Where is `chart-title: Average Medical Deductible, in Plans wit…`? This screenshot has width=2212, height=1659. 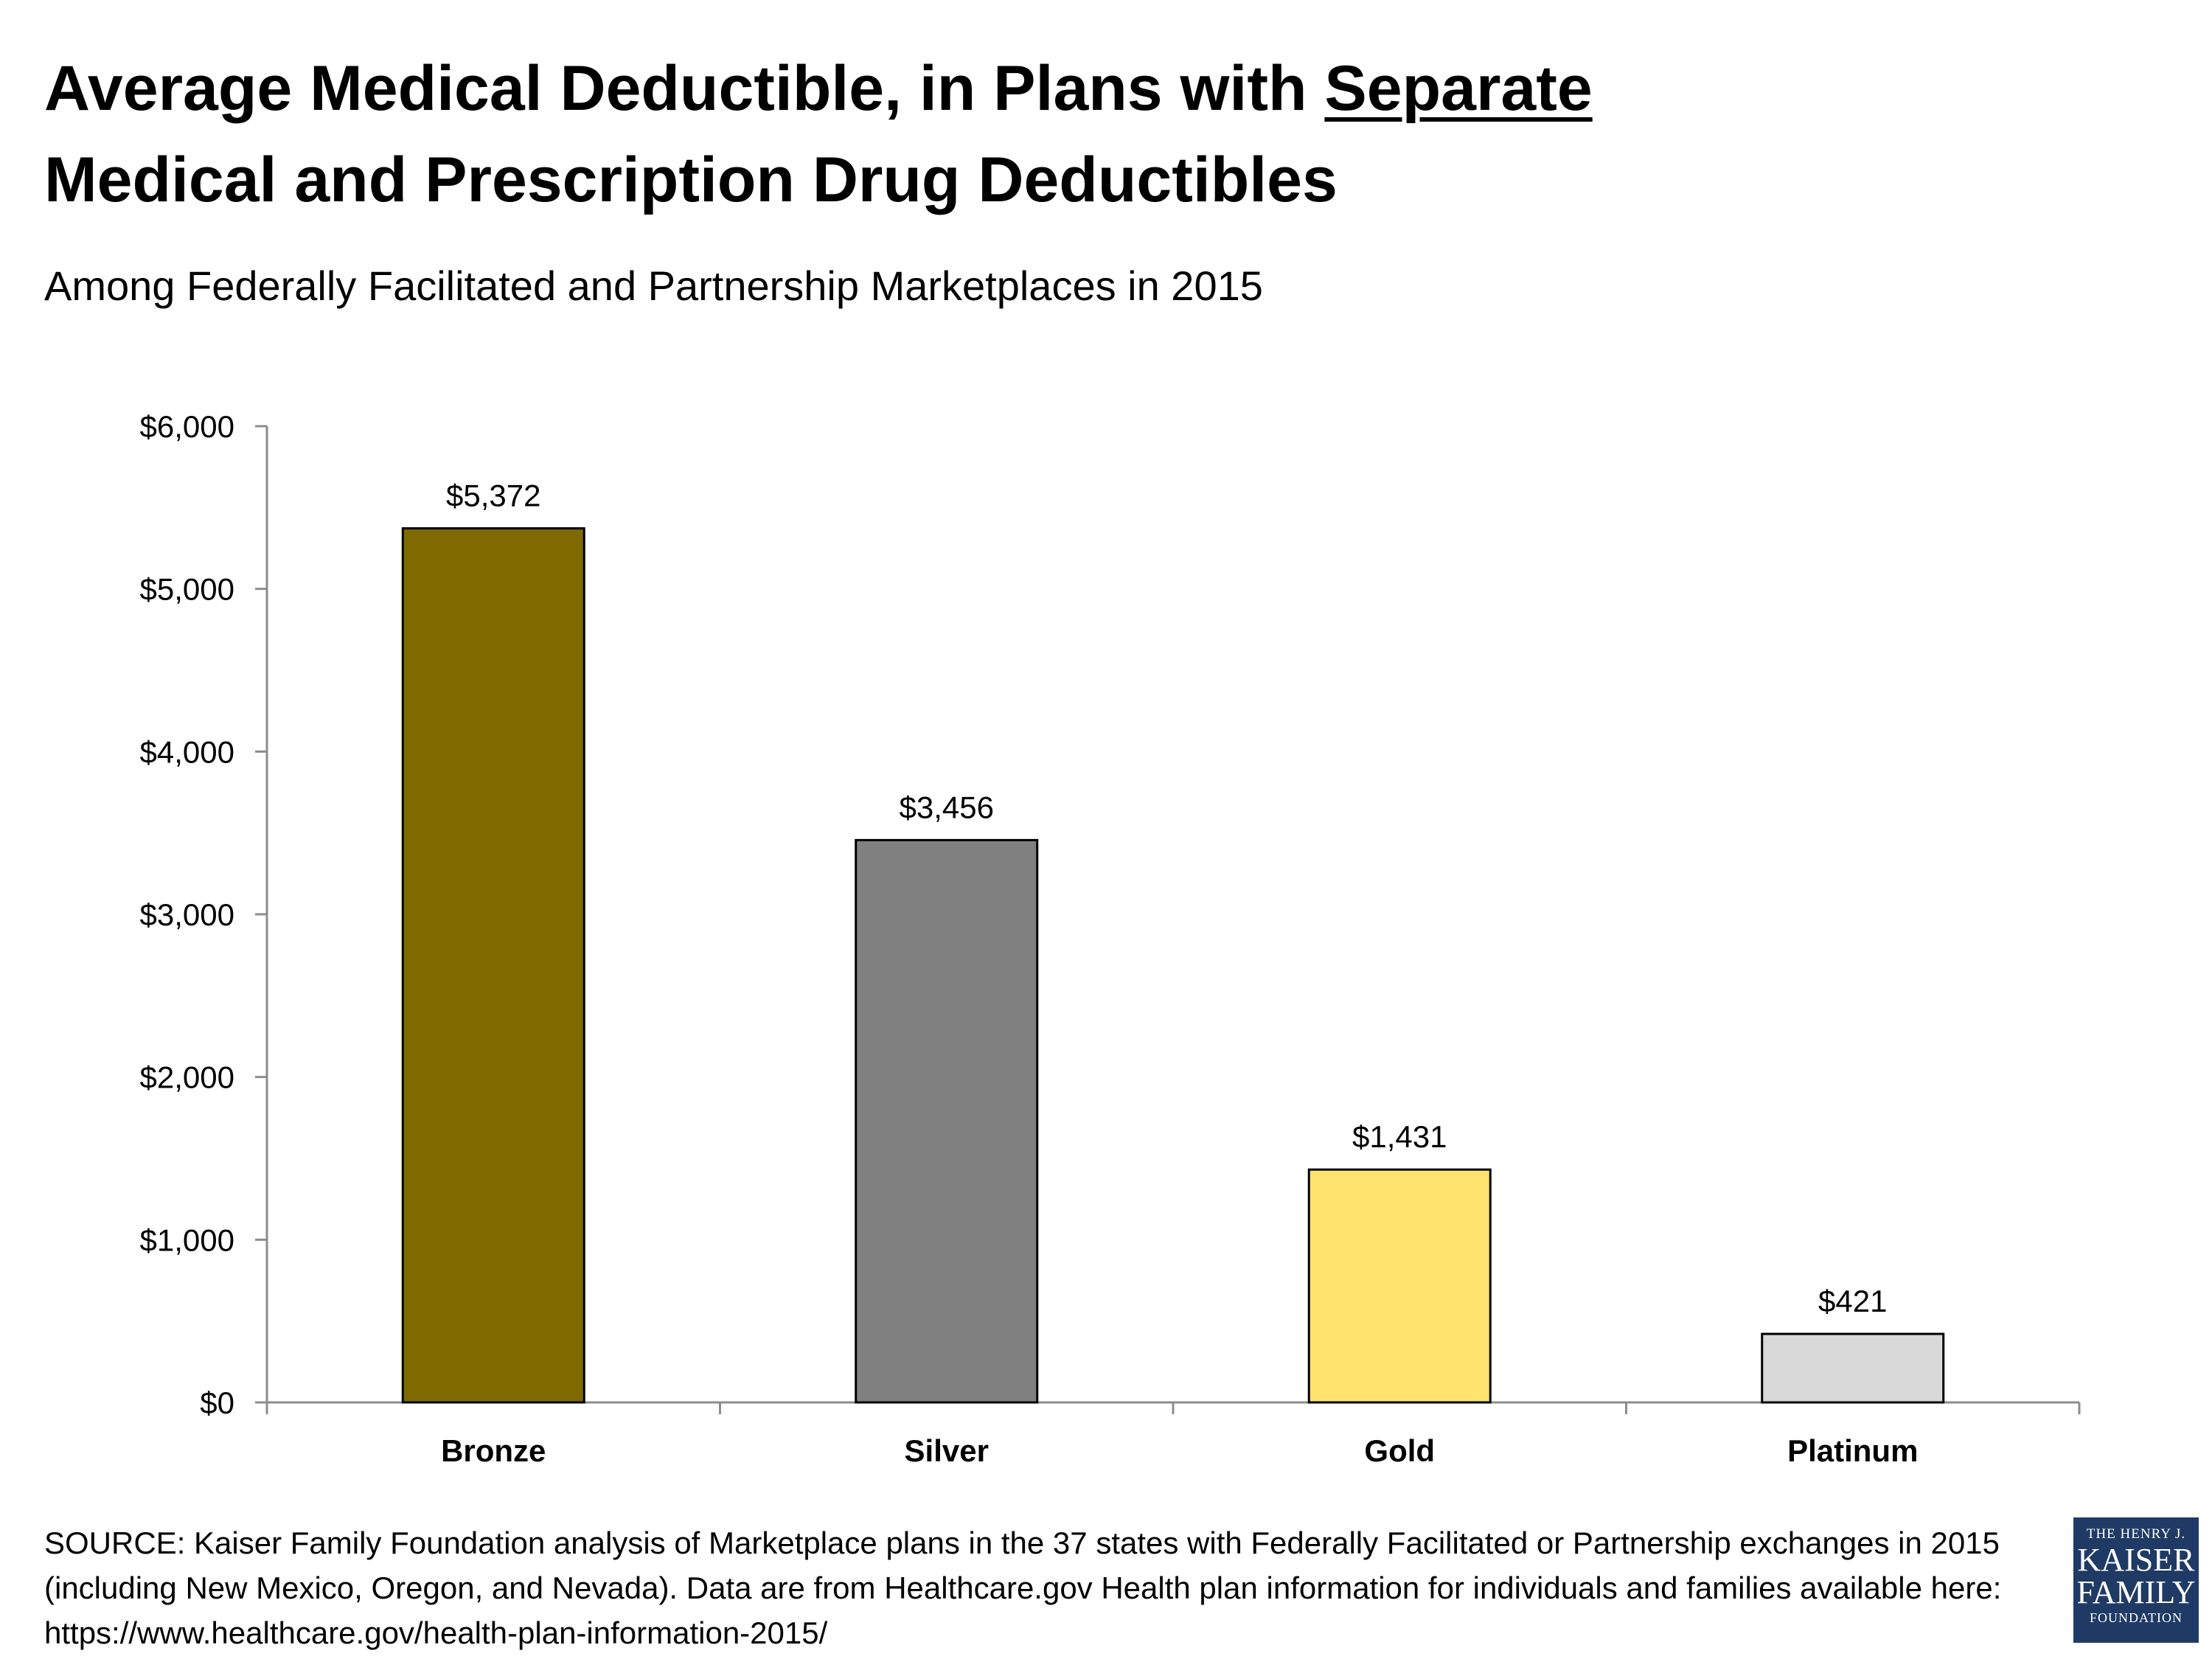 chart-title: Average Medical Deductible, in Plans wit… is located at coordinates (966, 134).